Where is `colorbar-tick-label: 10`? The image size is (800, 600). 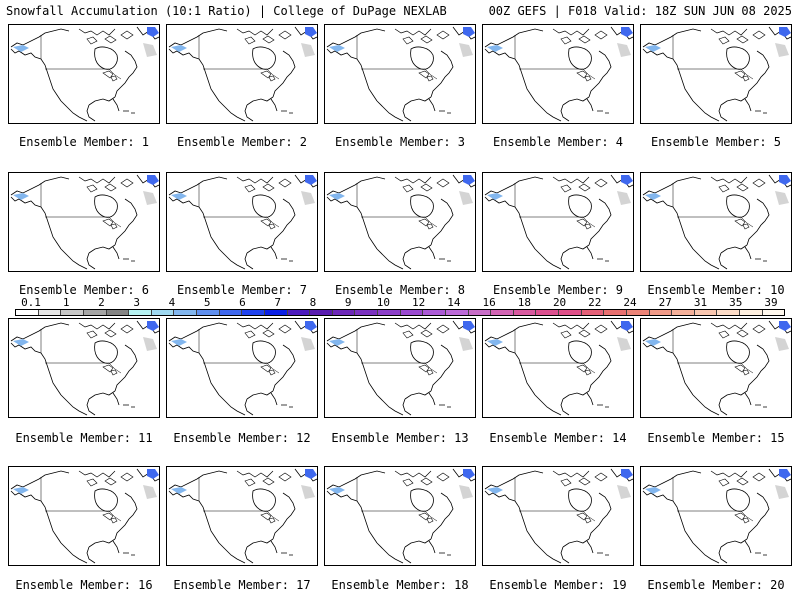
colorbar-tick-label: 10 is located at coordinates (383, 302).